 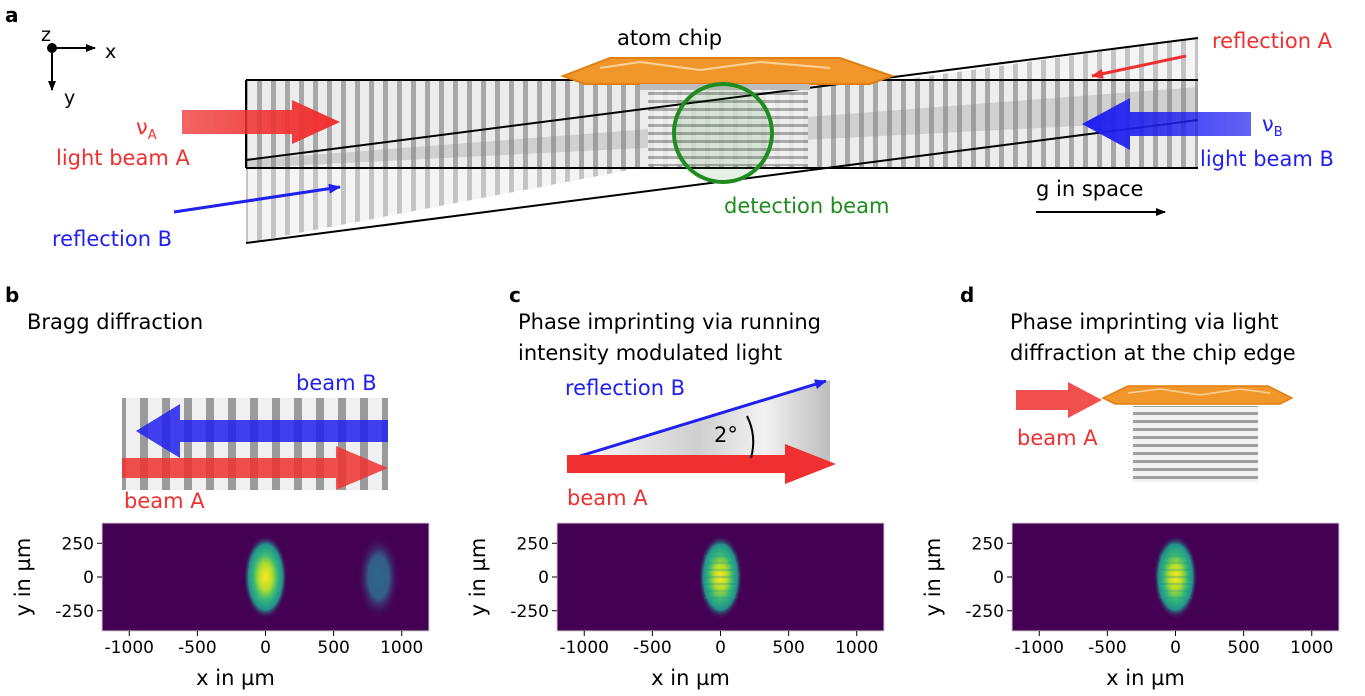 What do you see at coordinates (255, 468) in the screenshot?
I see `beam-a-arrow` at bounding box center [255, 468].